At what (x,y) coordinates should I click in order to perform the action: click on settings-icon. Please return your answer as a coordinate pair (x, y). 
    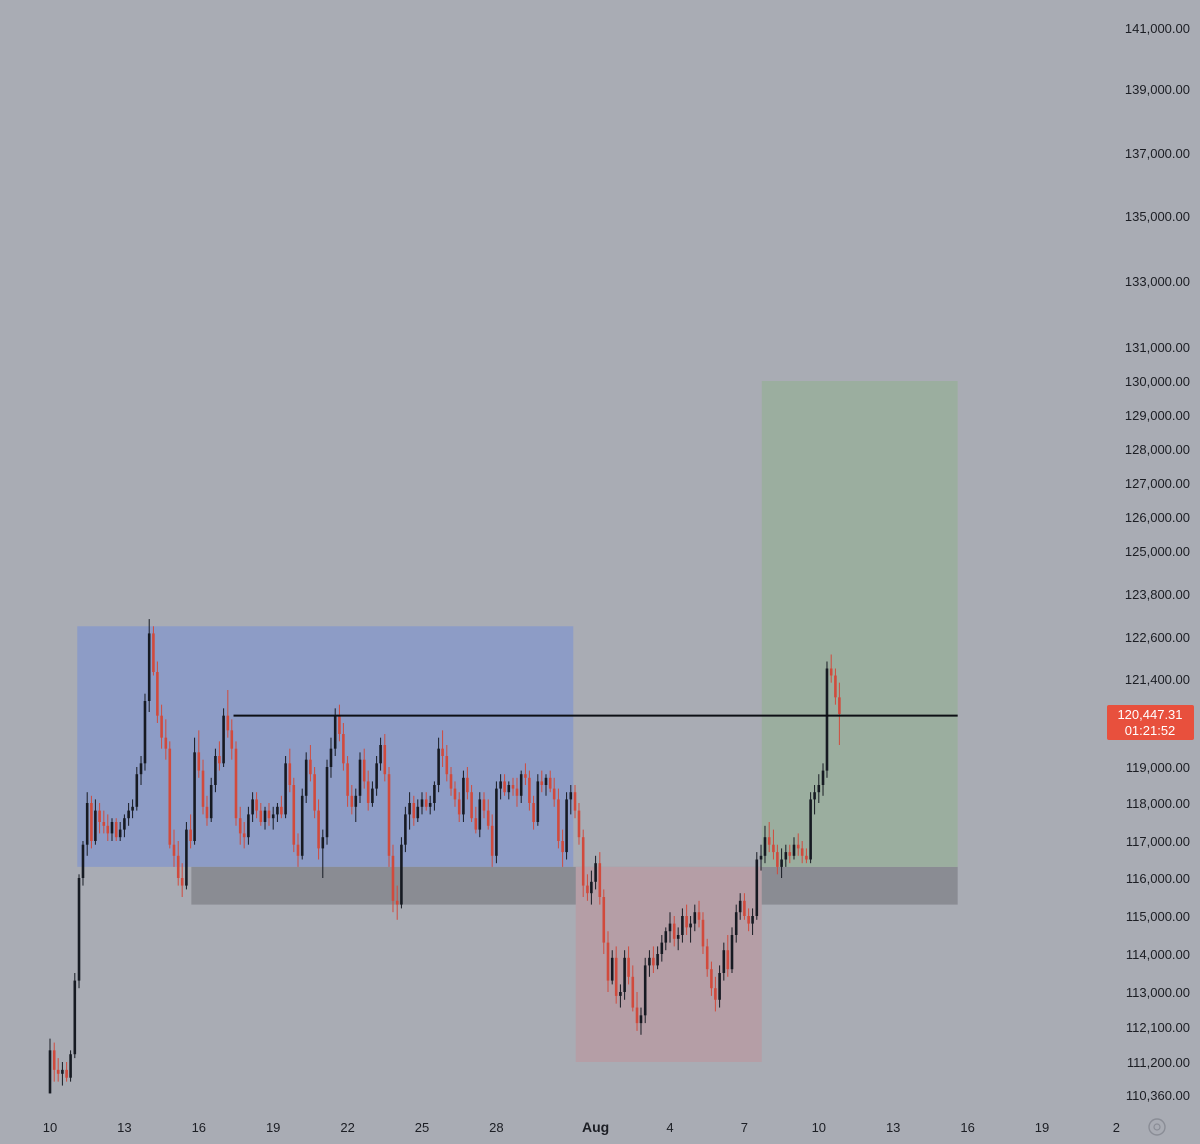
    Looking at the image, I should click on (1157, 1127).